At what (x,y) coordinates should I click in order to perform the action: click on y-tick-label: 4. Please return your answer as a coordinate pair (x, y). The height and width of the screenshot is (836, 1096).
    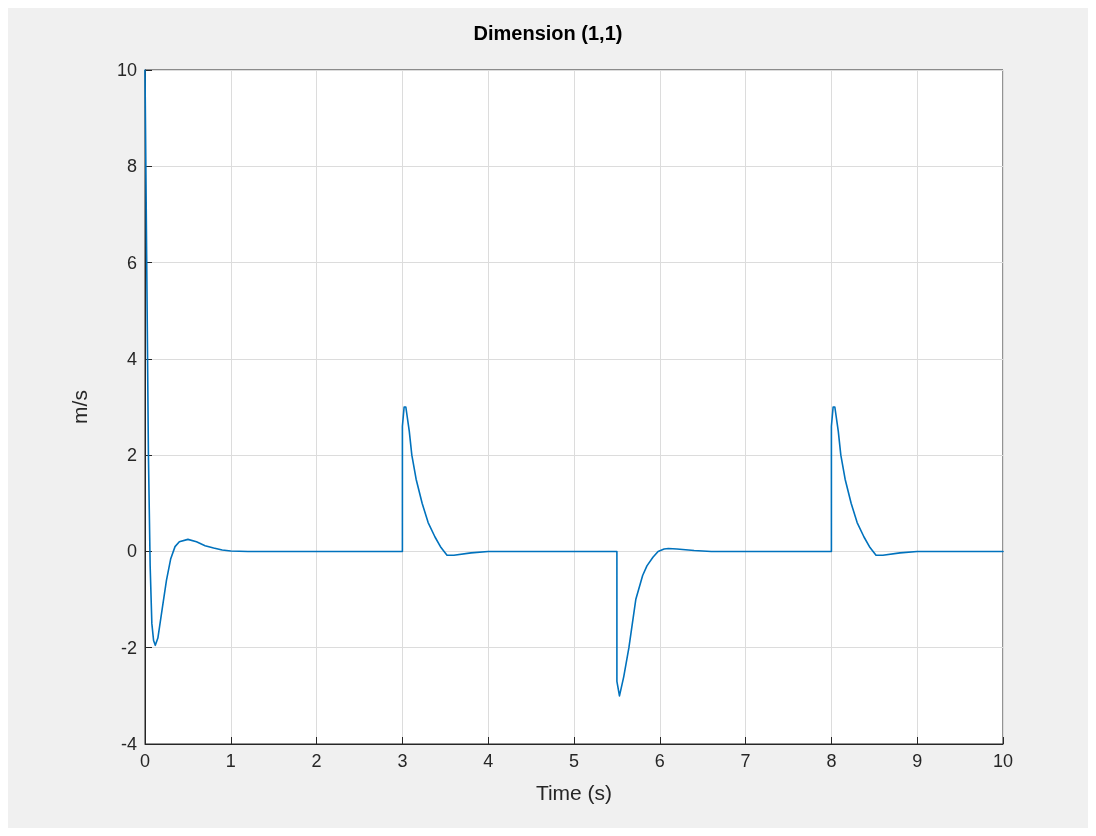
    Looking at the image, I should click on (131, 358).